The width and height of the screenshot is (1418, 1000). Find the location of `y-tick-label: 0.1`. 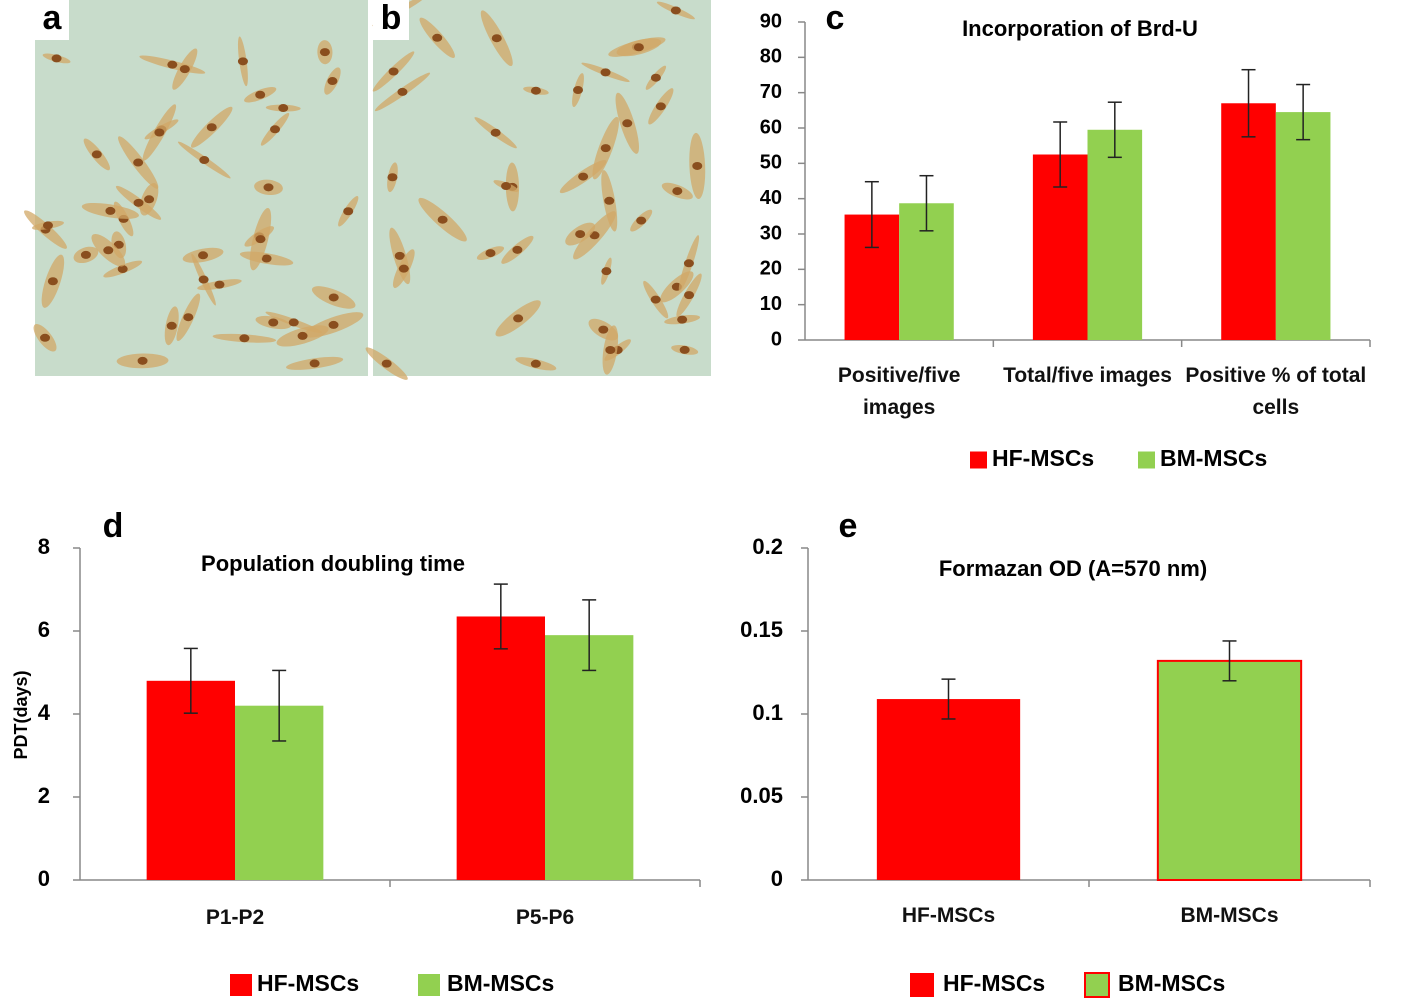

y-tick-label: 0.1 is located at coordinates (767, 712).